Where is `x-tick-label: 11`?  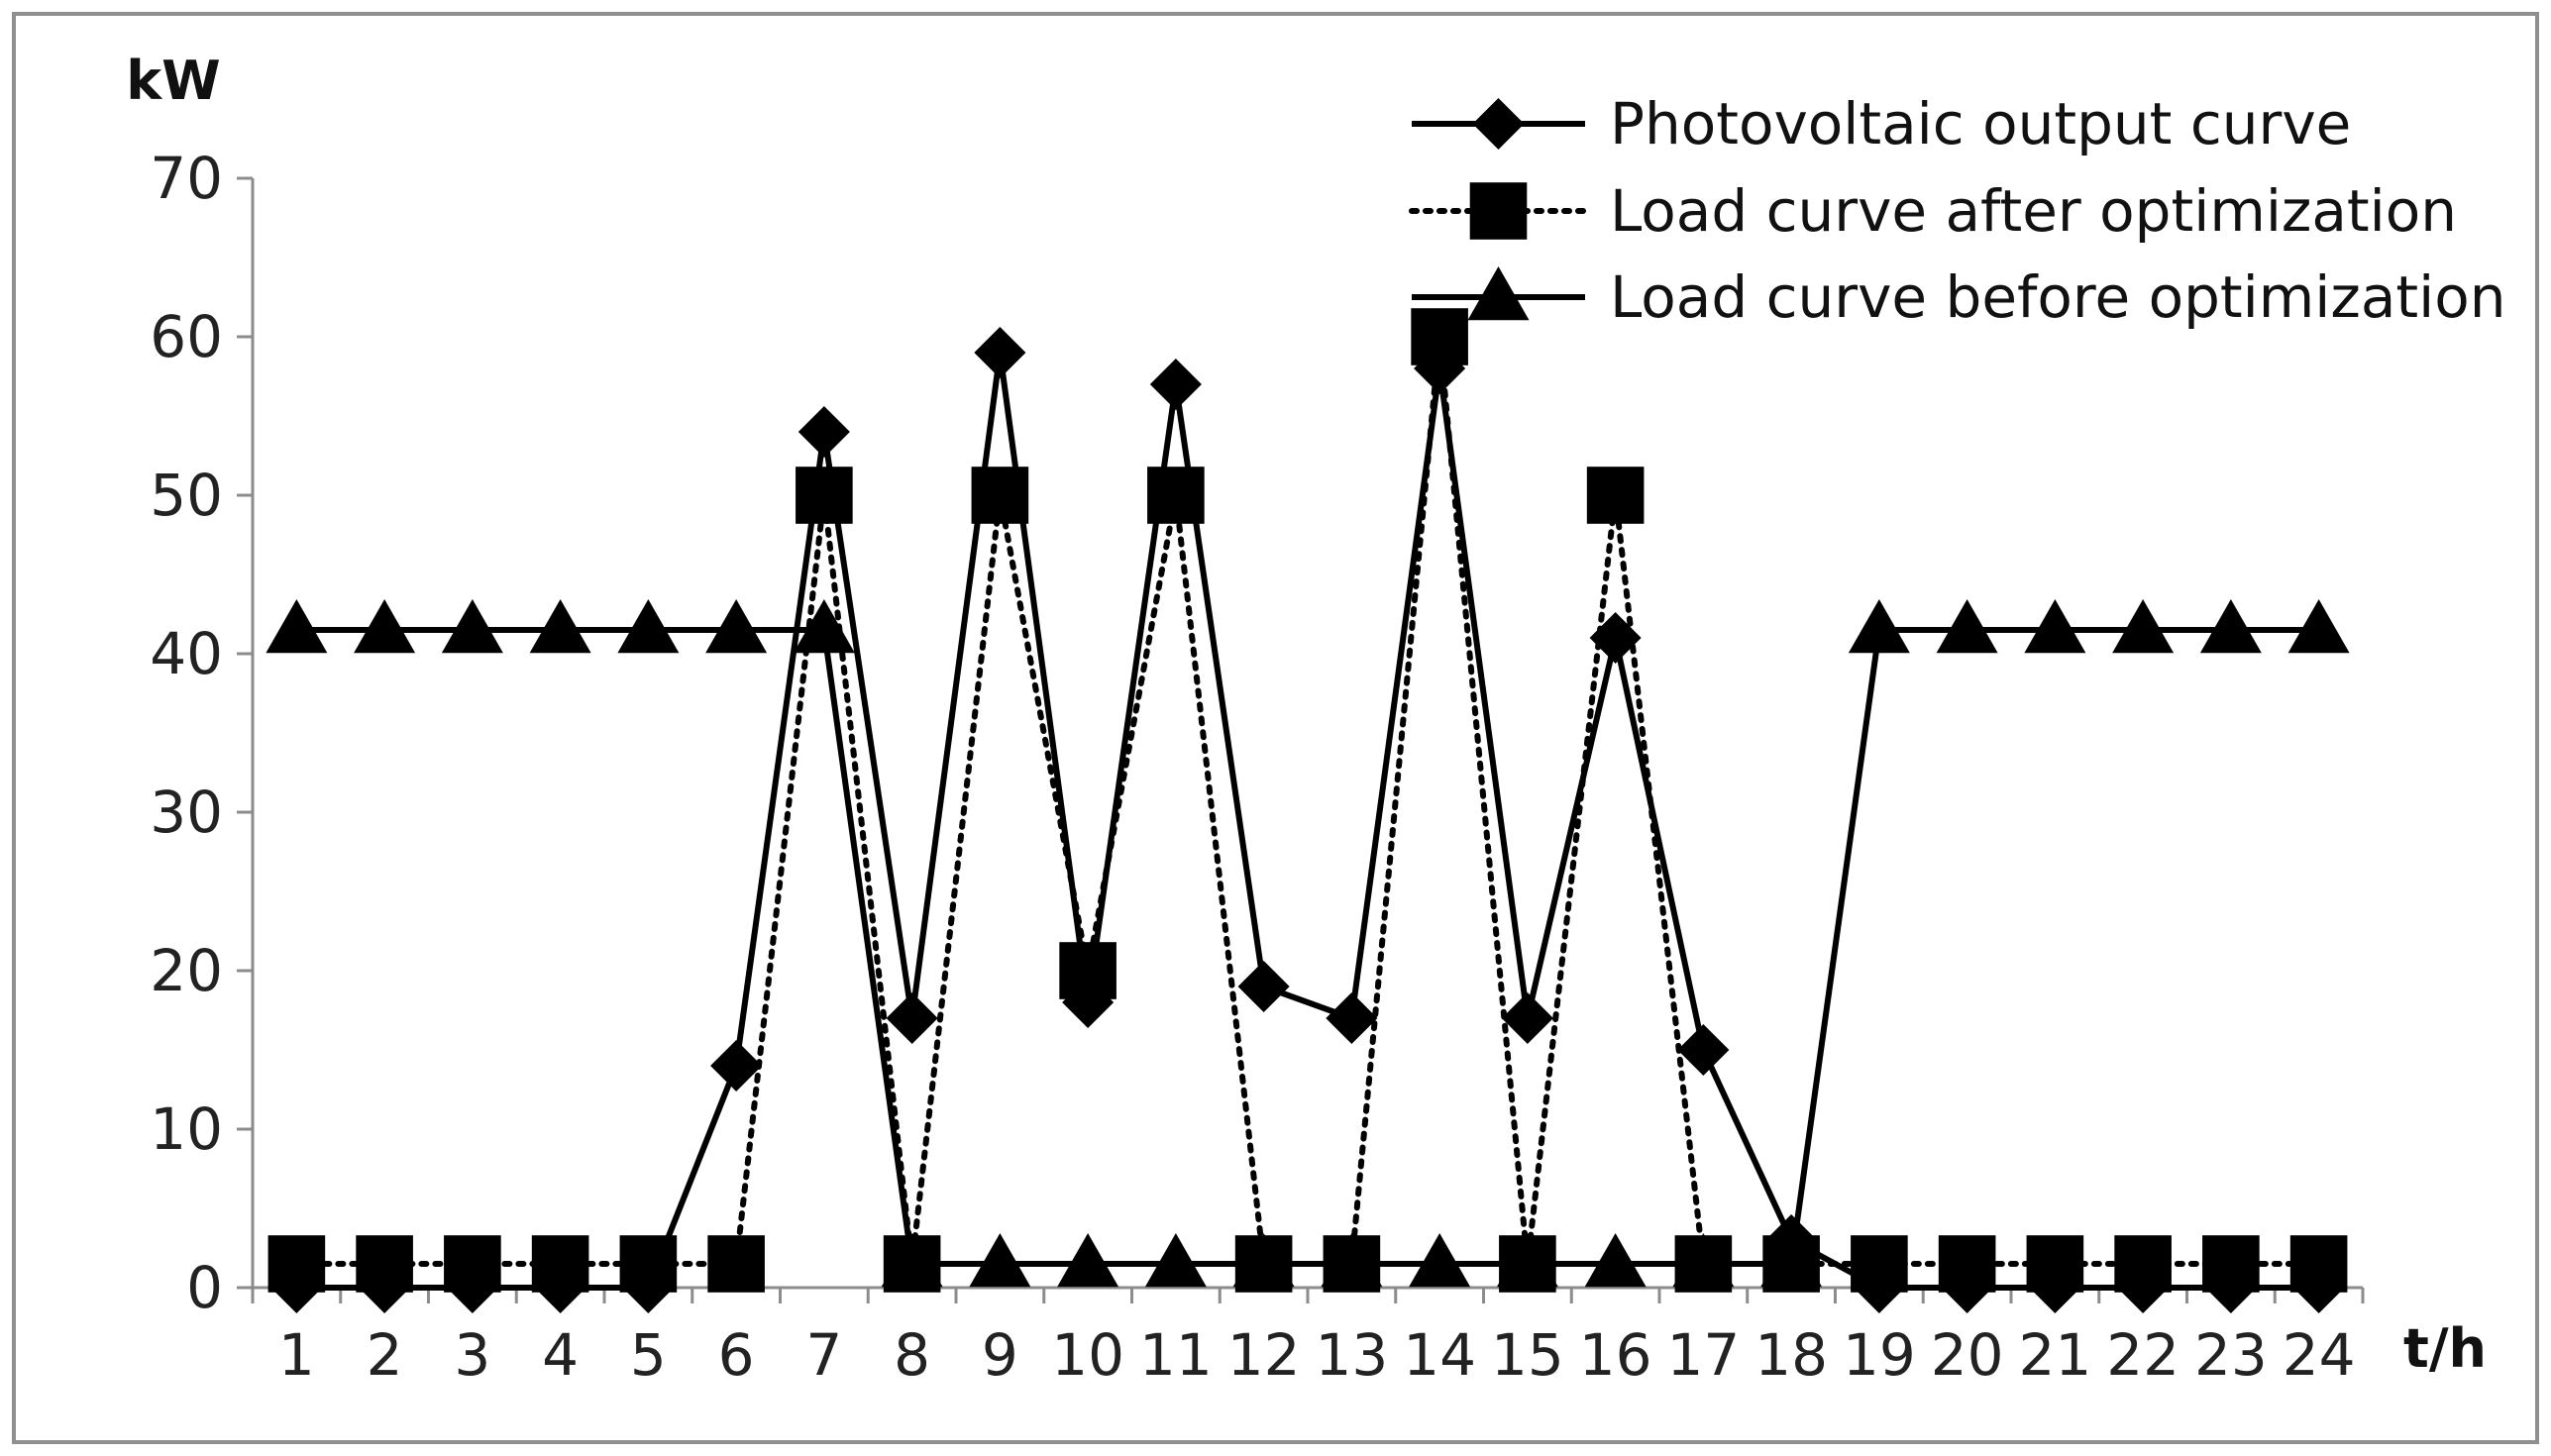
x-tick-label: 11 is located at coordinates (1176, 1355).